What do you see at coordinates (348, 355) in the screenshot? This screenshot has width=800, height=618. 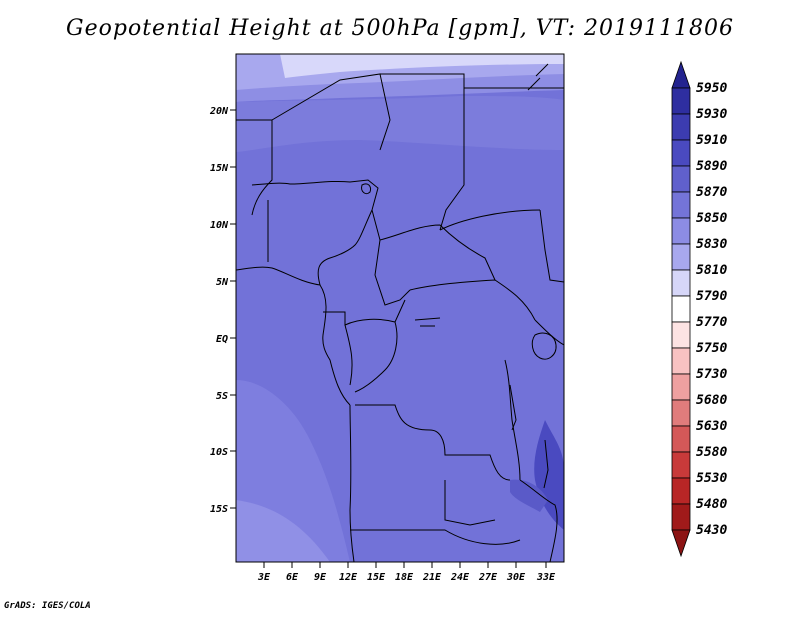 I see `border-gabon-south` at bounding box center [348, 355].